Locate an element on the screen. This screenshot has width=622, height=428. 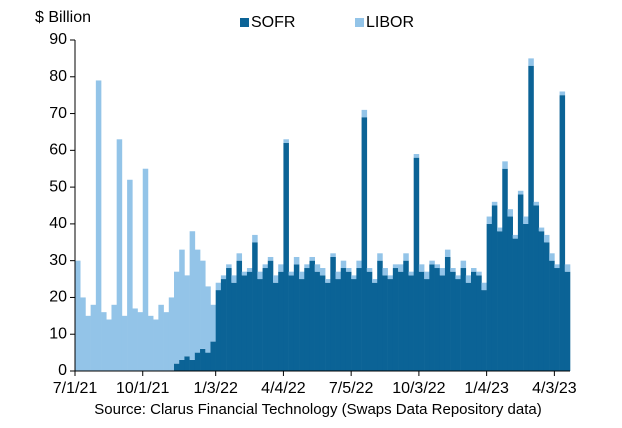
y-axis-label: $ Billion is located at coordinates (63, 17).